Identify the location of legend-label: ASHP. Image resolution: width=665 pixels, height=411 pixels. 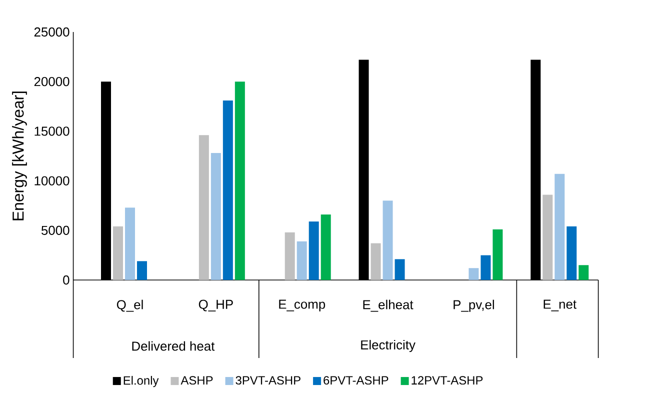
(196, 380).